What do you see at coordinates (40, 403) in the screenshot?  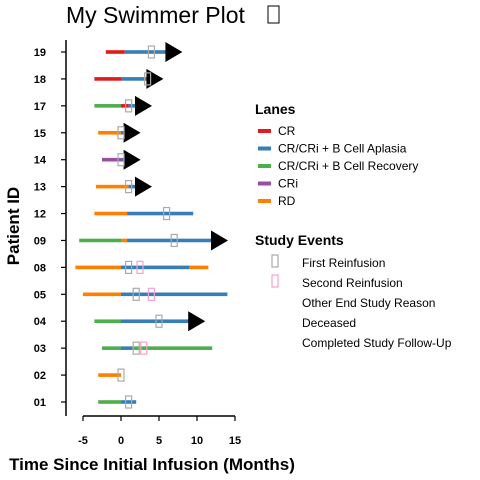 I see `y-tick-label: 01` at bounding box center [40, 403].